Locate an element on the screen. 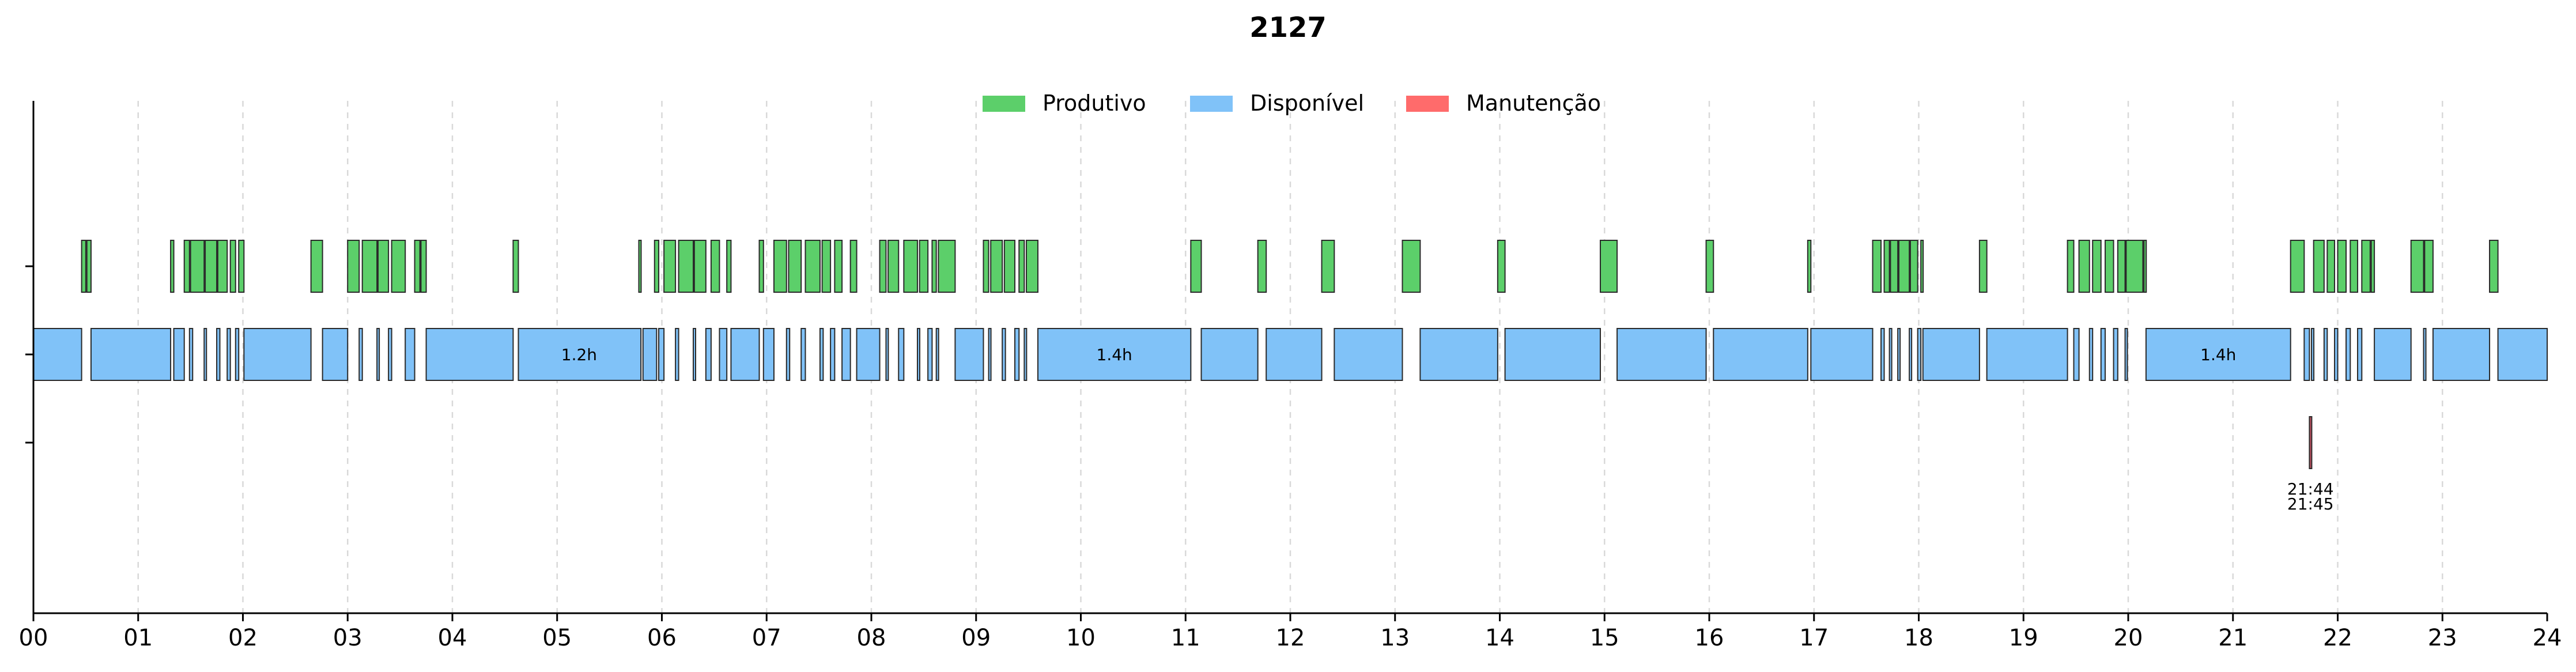 This screenshot has width=2576, height=672. x-tick-label: 07 is located at coordinates (766, 638).